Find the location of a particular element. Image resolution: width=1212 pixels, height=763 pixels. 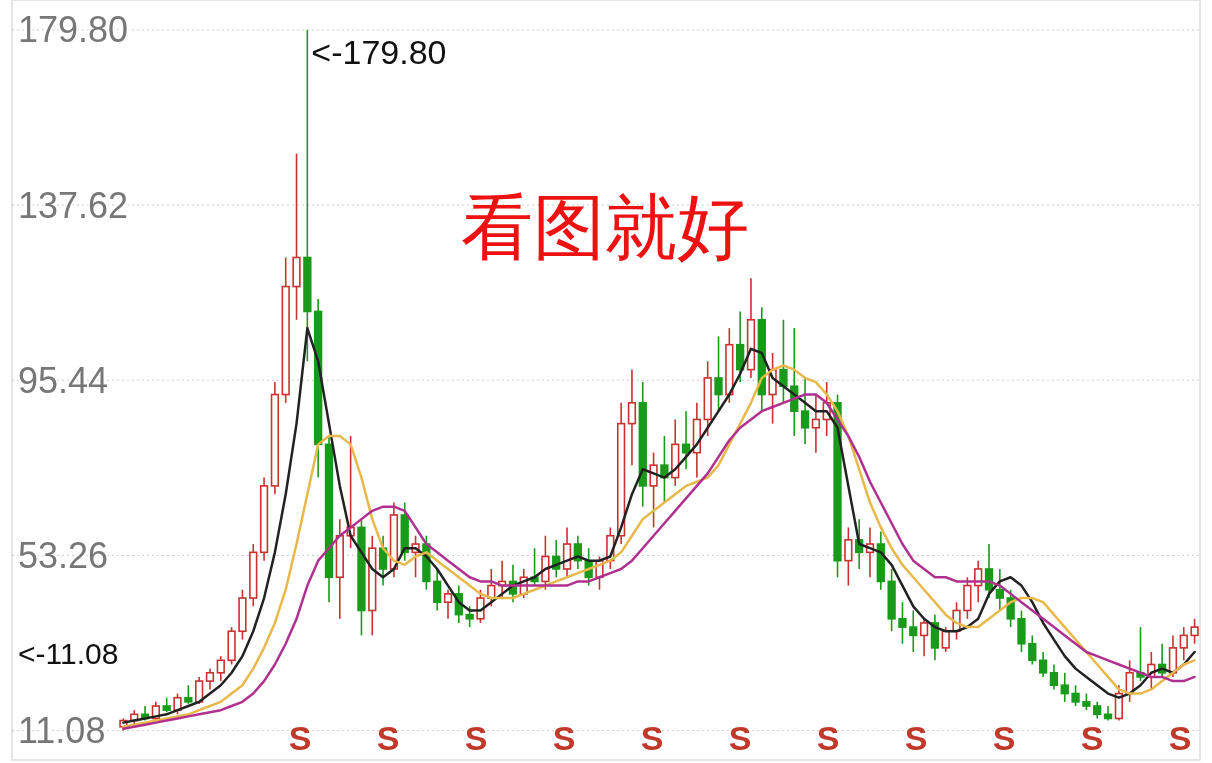

text: 看图就好 is located at coordinates (605, 227).